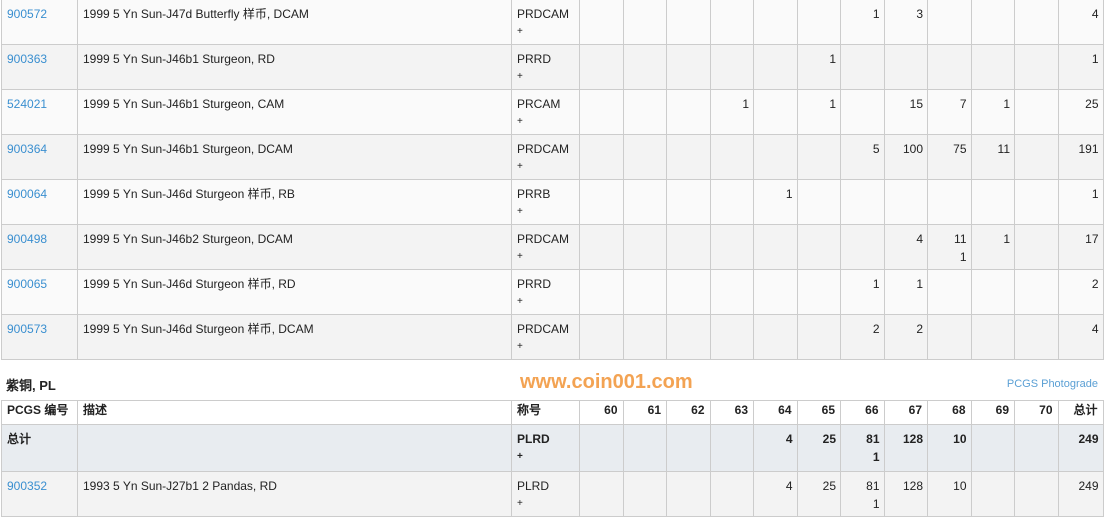 This screenshot has width=1106, height=518. What do you see at coordinates (905, 22) in the screenshot?
I see `grade-67-count: 3` at bounding box center [905, 22].